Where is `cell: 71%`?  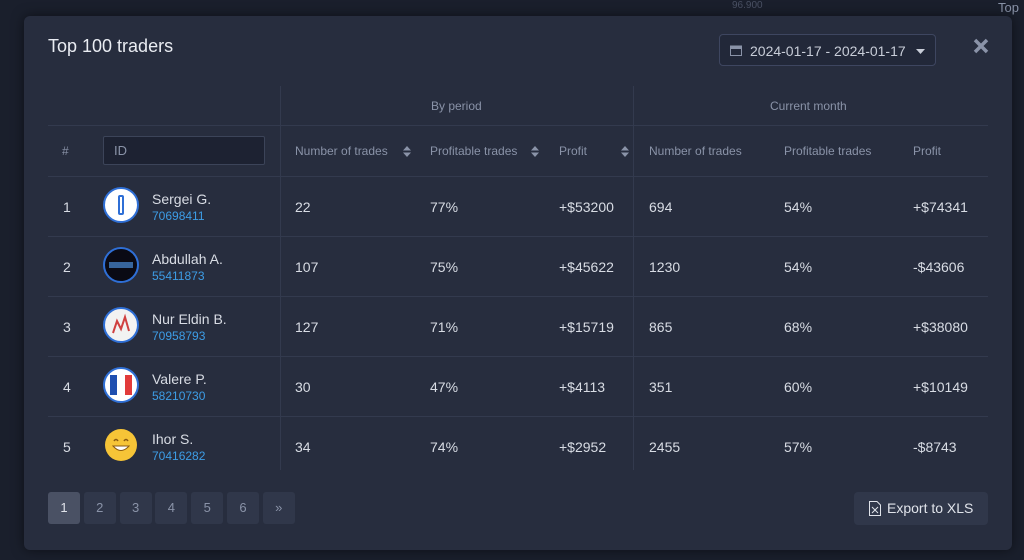
cell: 71% is located at coordinates (444, 327).